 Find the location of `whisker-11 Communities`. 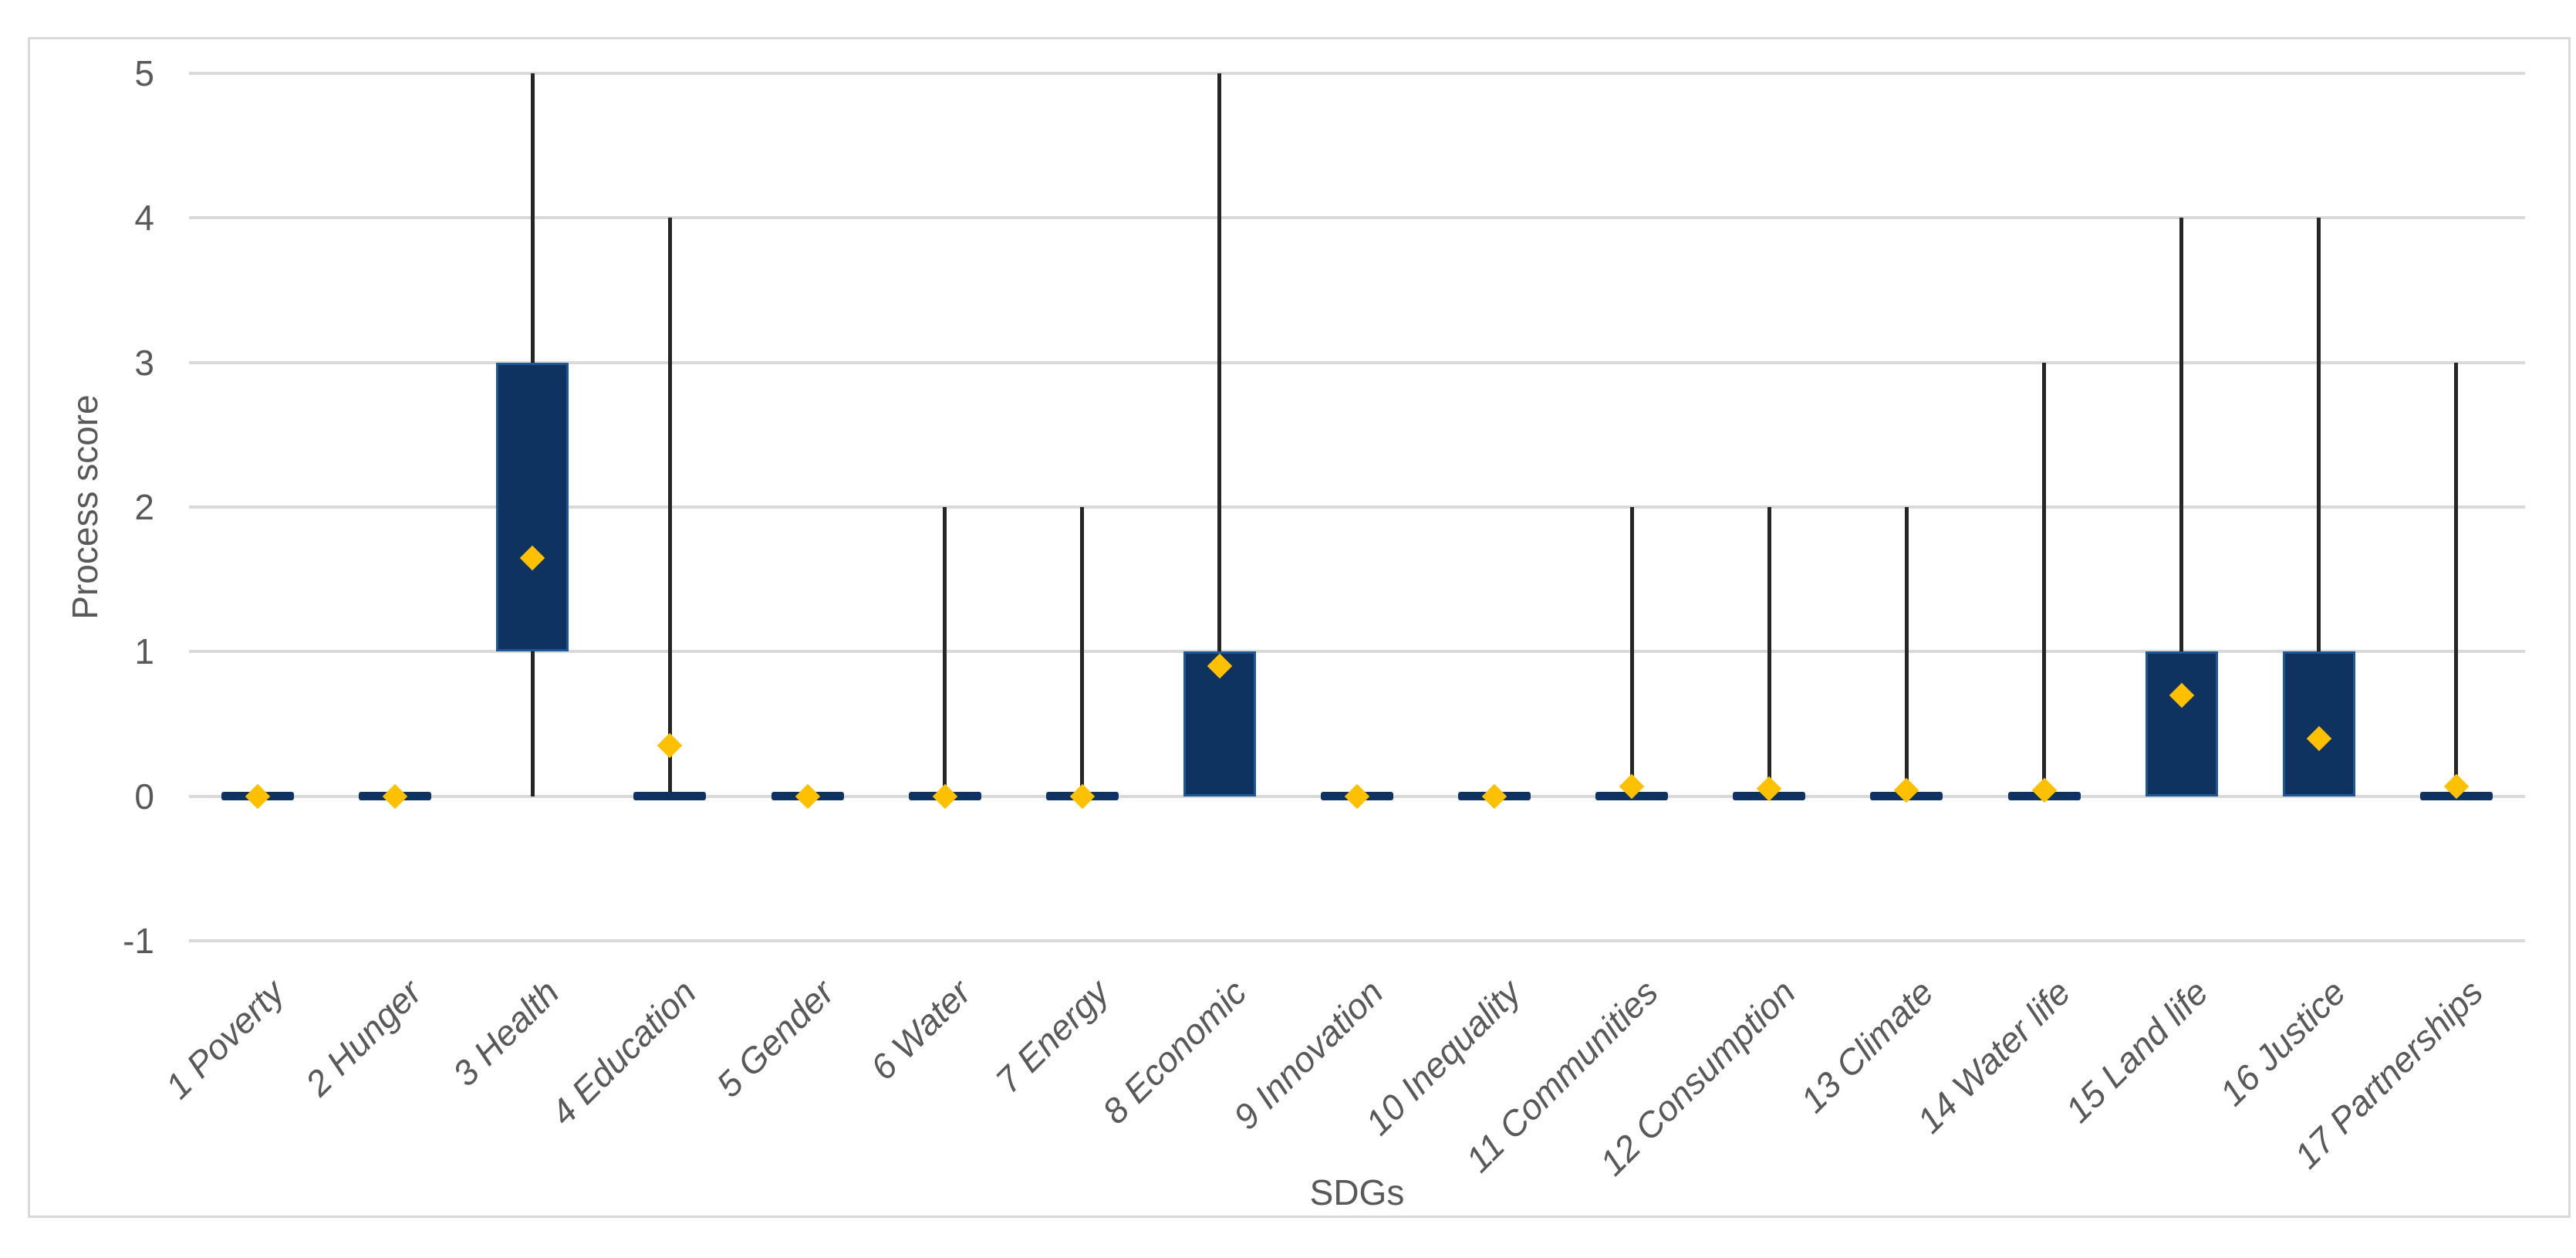

whisker-11 Communities is located at coordinates (1631, 651).